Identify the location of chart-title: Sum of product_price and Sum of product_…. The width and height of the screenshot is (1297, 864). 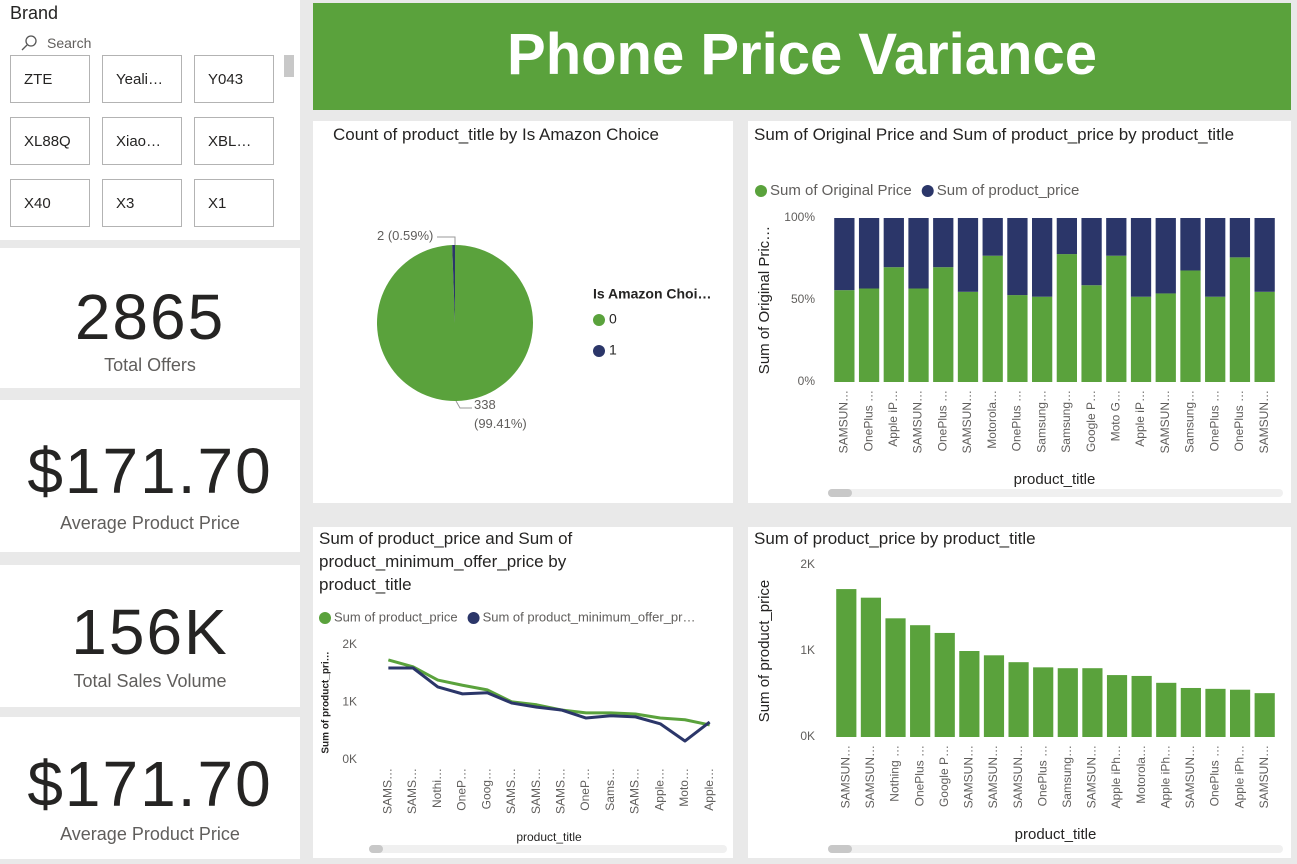
(446, 561).